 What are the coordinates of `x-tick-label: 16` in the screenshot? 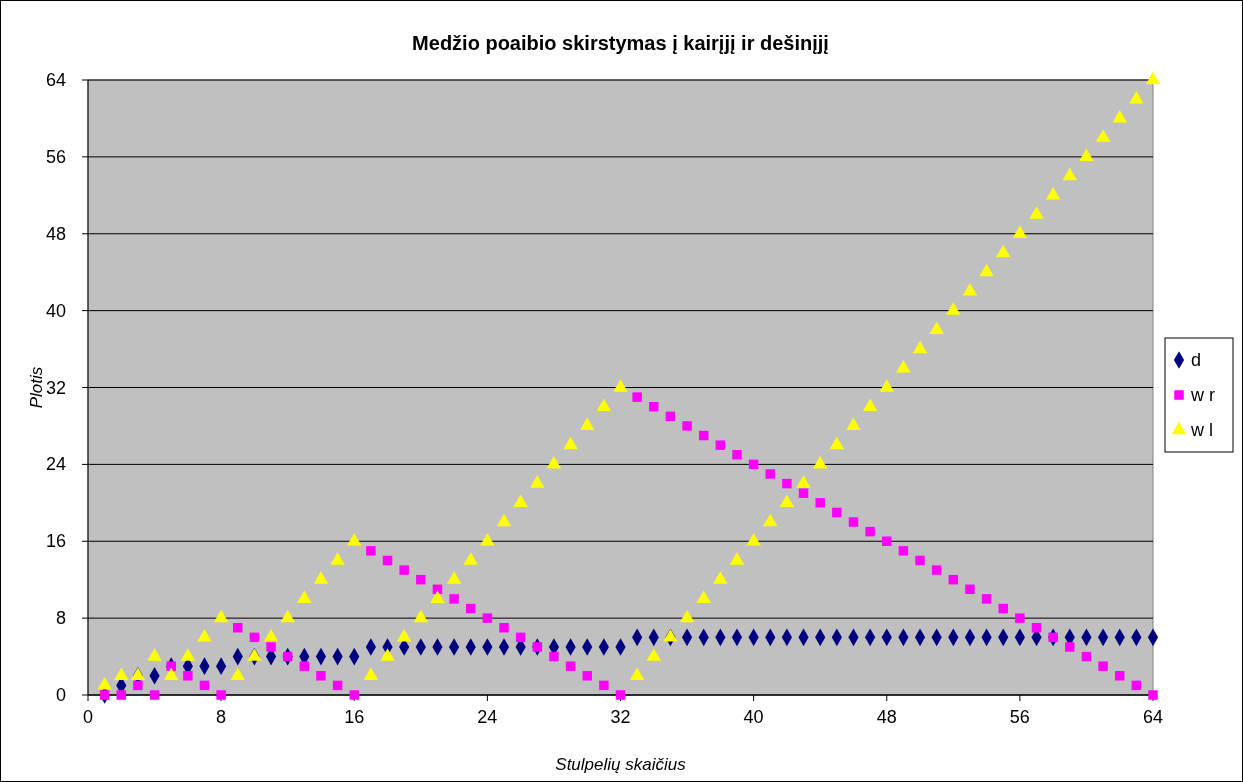 It's located at (354, 717).